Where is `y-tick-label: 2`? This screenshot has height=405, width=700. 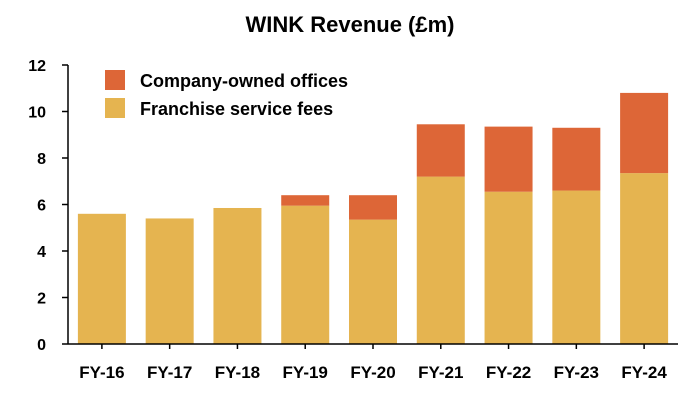 y-tick-label: 2 is located at coordinates (41, 299).